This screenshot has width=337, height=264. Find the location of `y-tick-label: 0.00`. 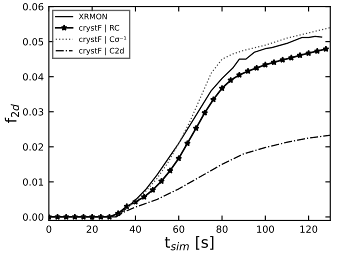

y-tick-label: 0.00 is located at coordinates (33, 217).